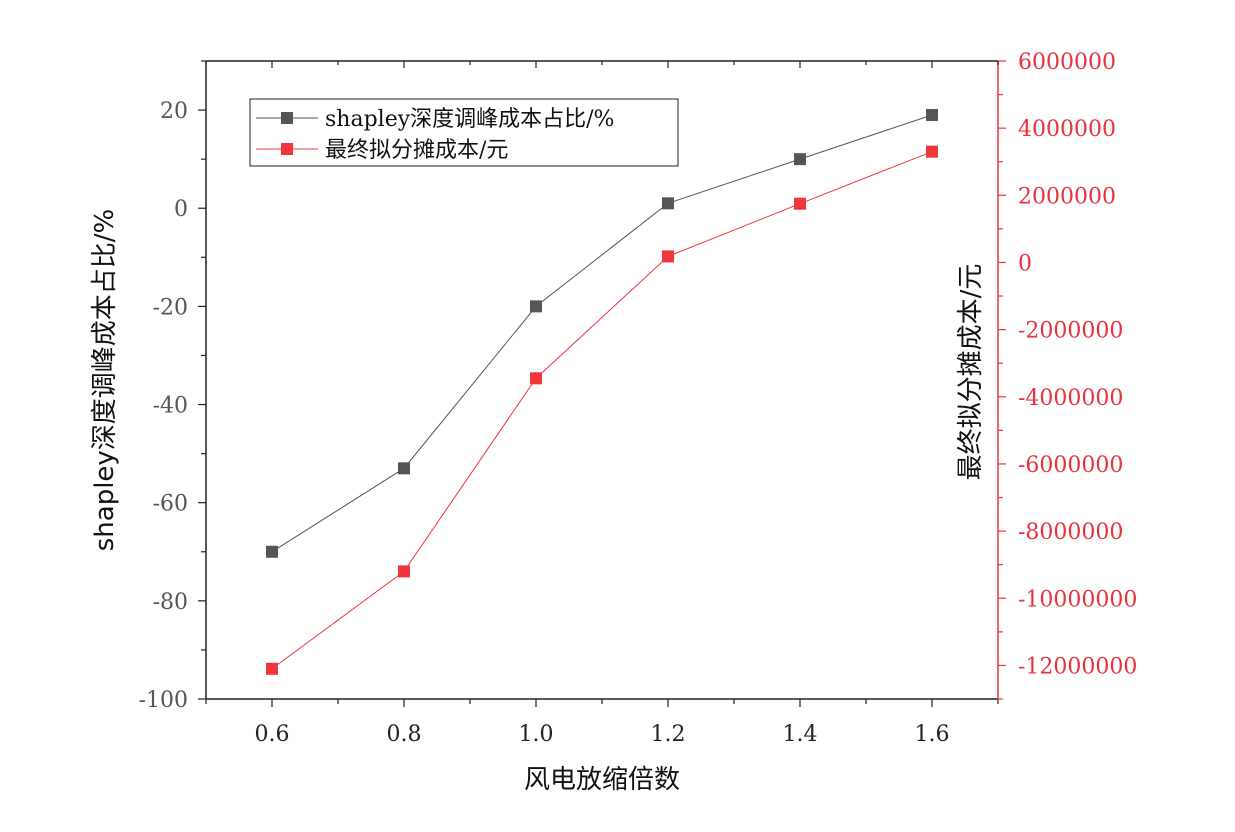 This screenshot has height=832, width=1235. Describe the element at coordinates (536, 734) in the screenshot. I see `x-tick-label: 1.0` at that location.